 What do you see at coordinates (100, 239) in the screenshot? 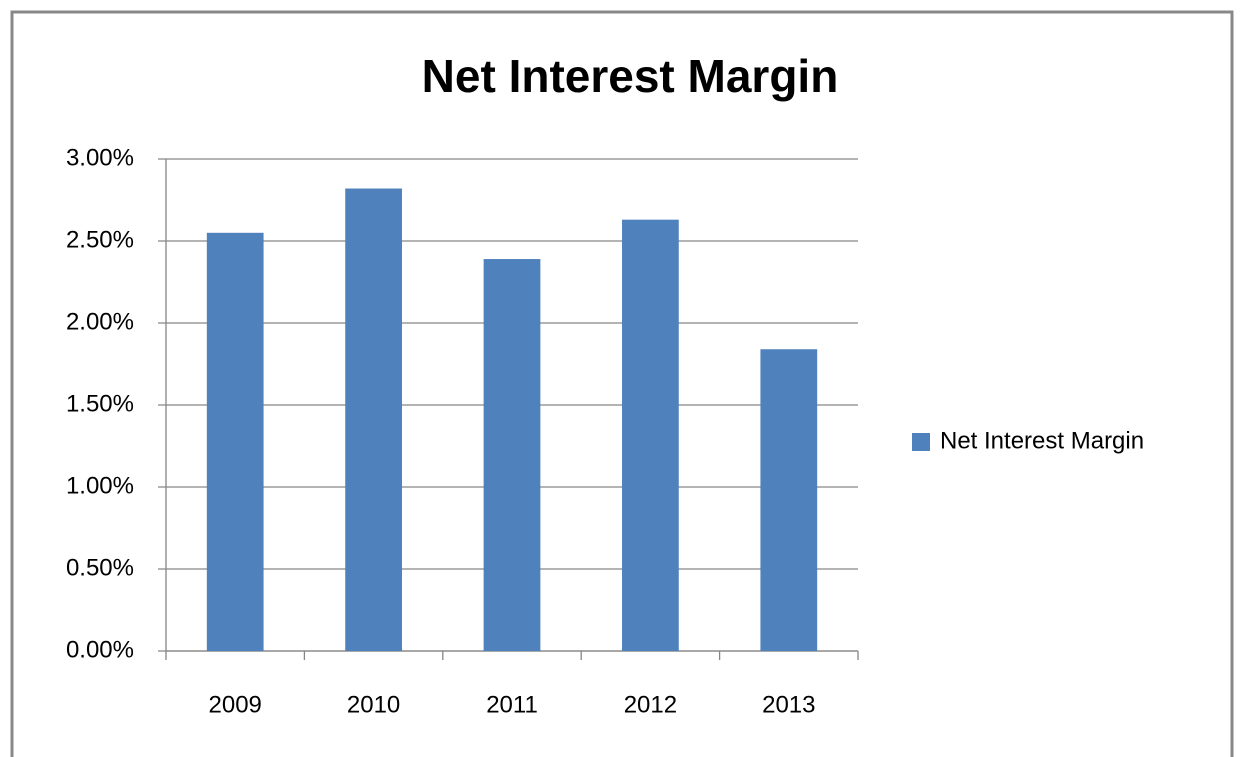
I see `y-tick-label: 2.50%` at bounding box center [100, 239].